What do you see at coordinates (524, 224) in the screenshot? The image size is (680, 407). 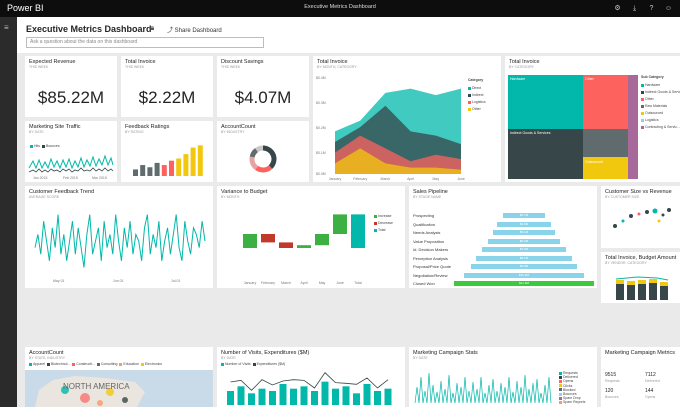 I see `funnel-bar: $4.6M` at bounding box center [524, 224].